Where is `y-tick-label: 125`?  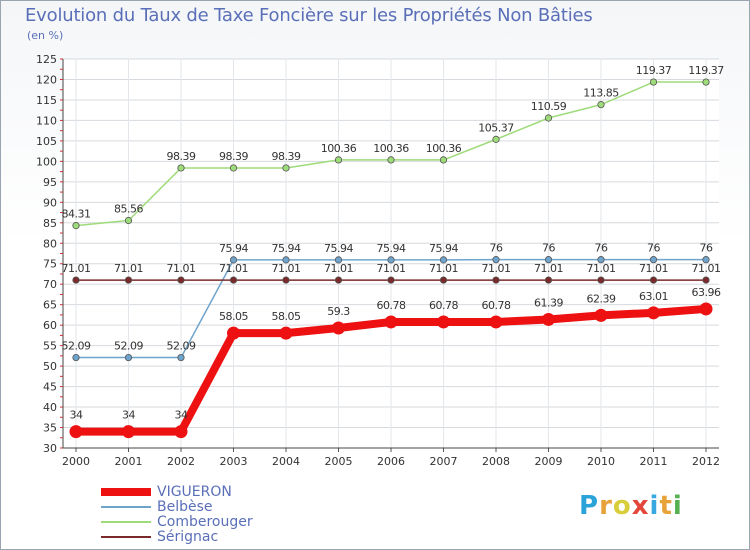
y-tick-label: 125 is located at coordinates (46, 59).